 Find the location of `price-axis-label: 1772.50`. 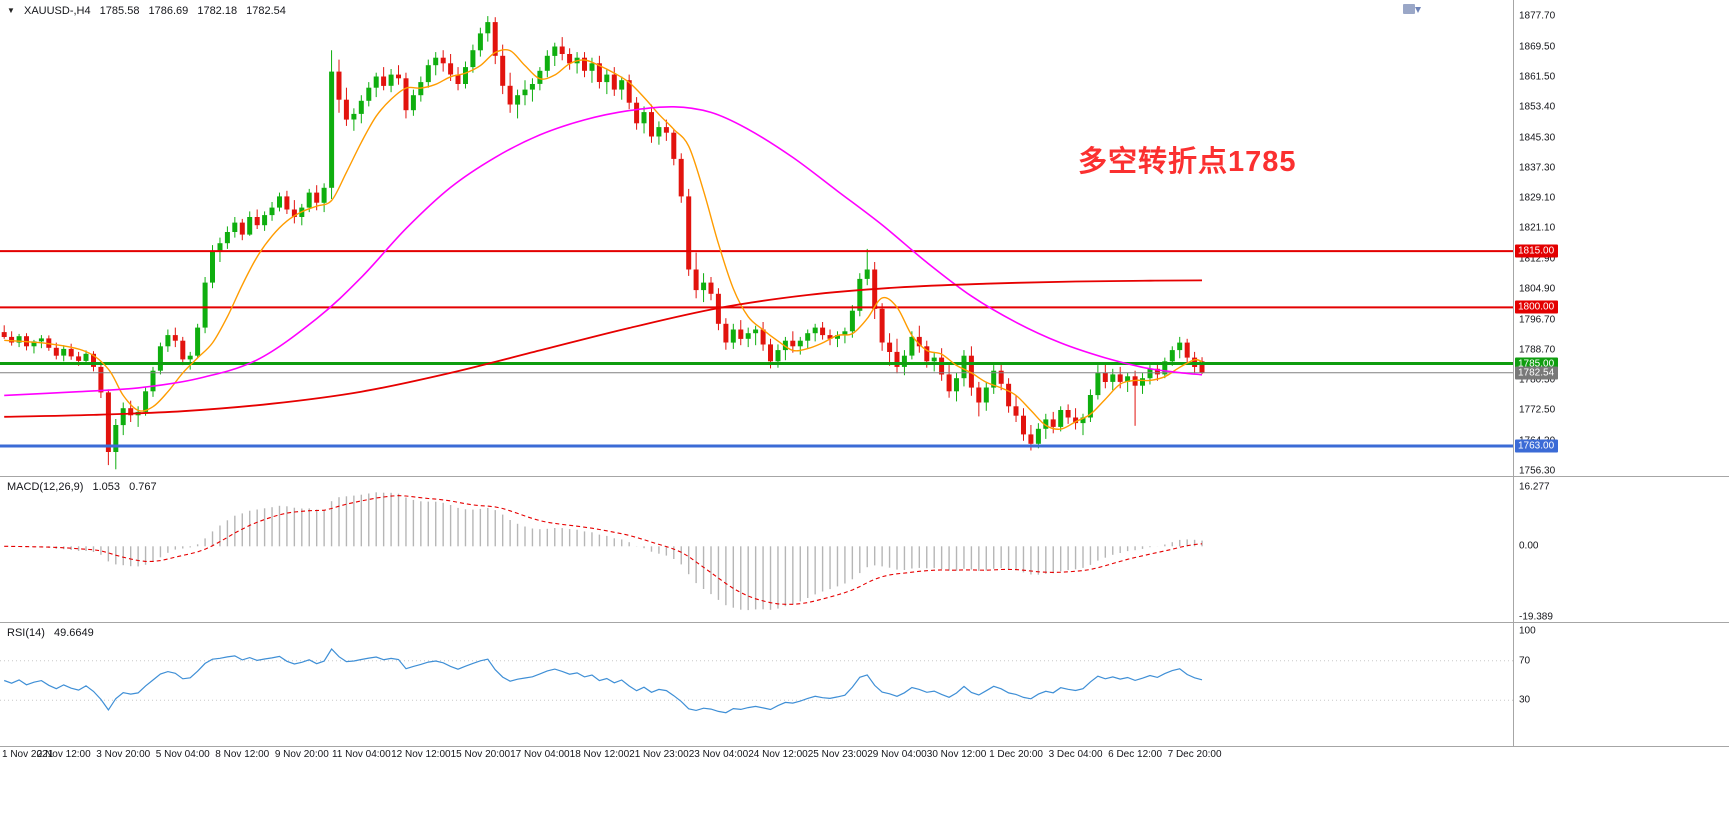

price-axis-label: 1772.50 is located at coordinates (1537, 410).